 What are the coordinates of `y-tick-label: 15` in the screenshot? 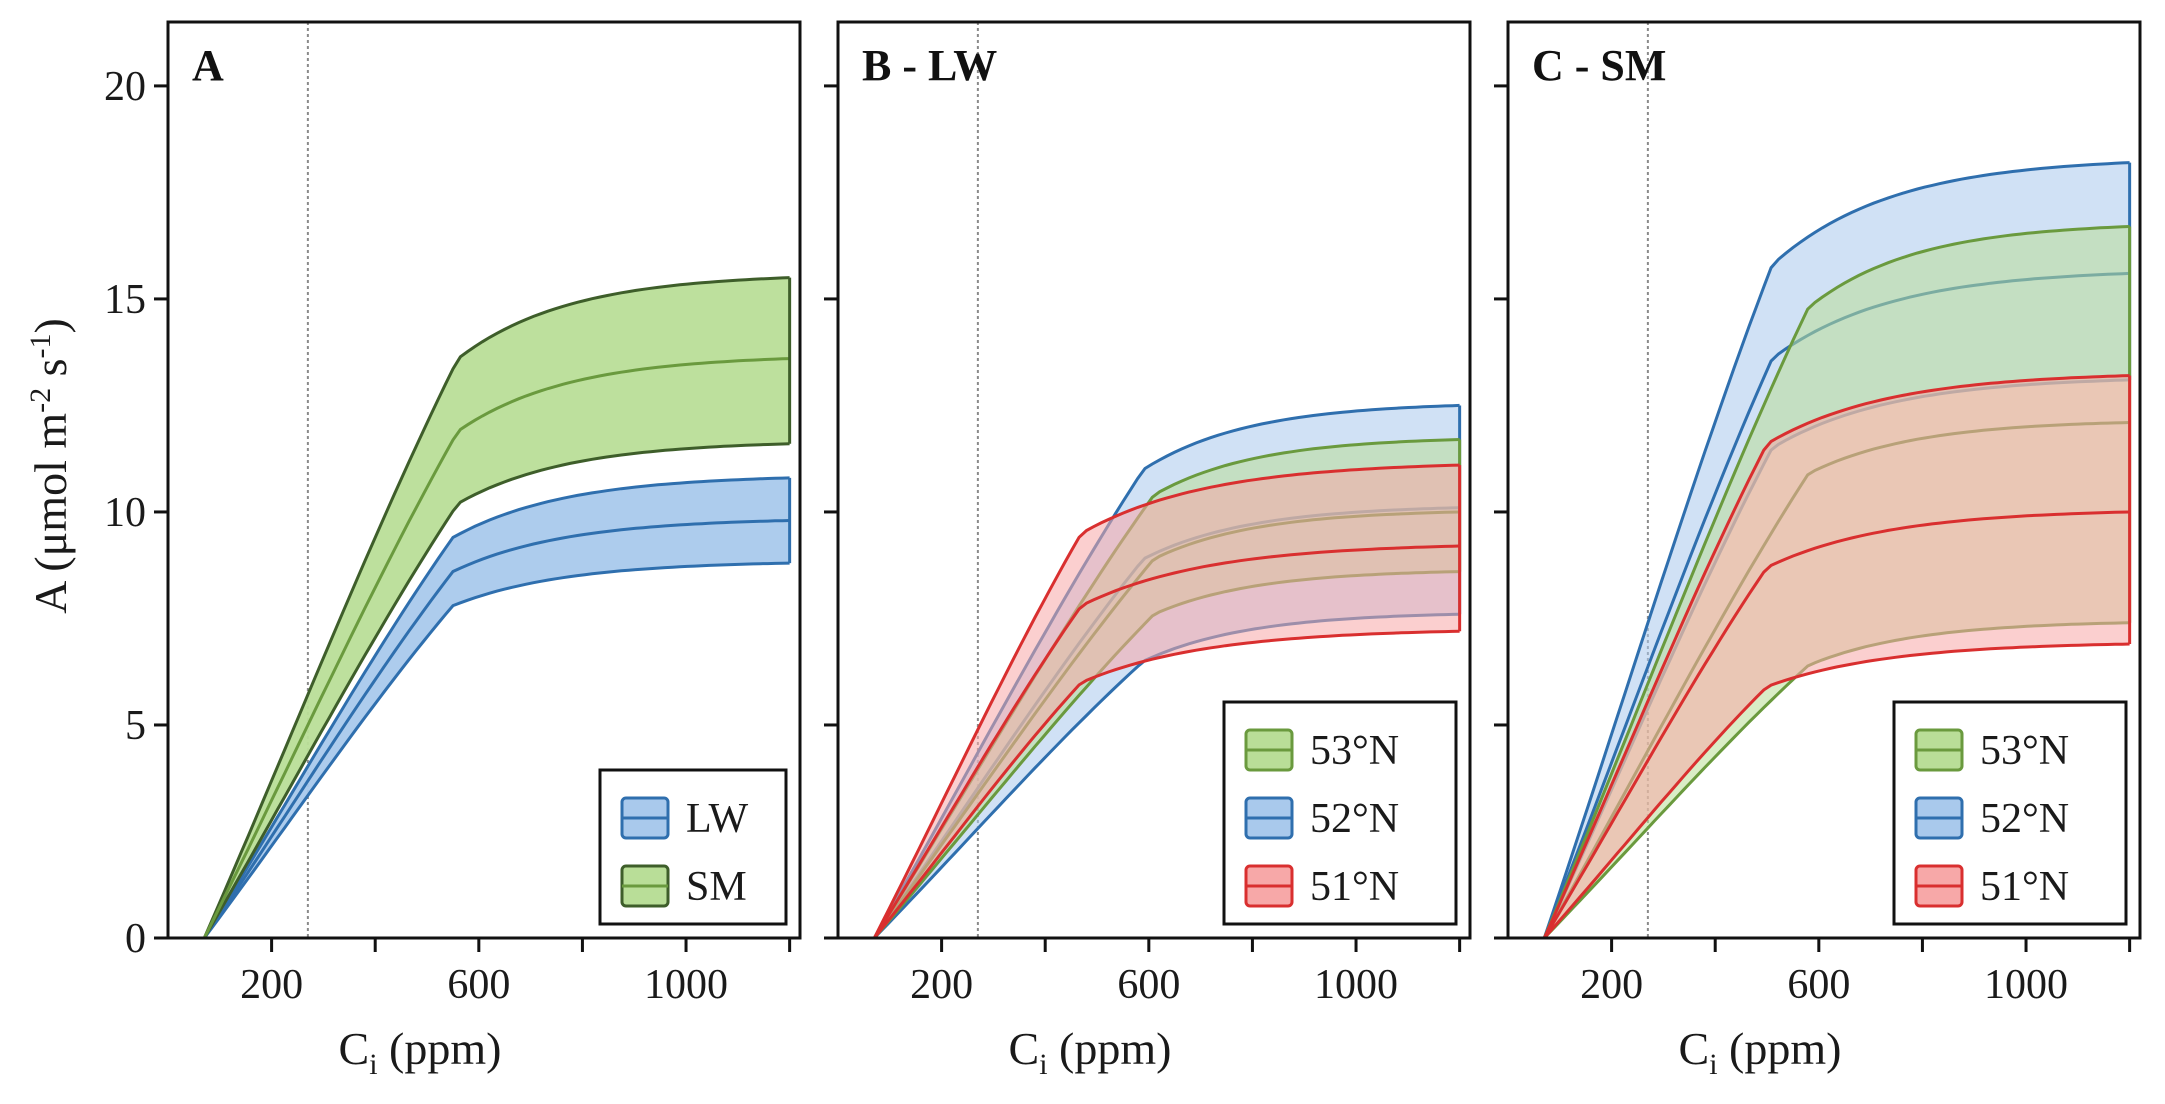 It's located at (125, 300).